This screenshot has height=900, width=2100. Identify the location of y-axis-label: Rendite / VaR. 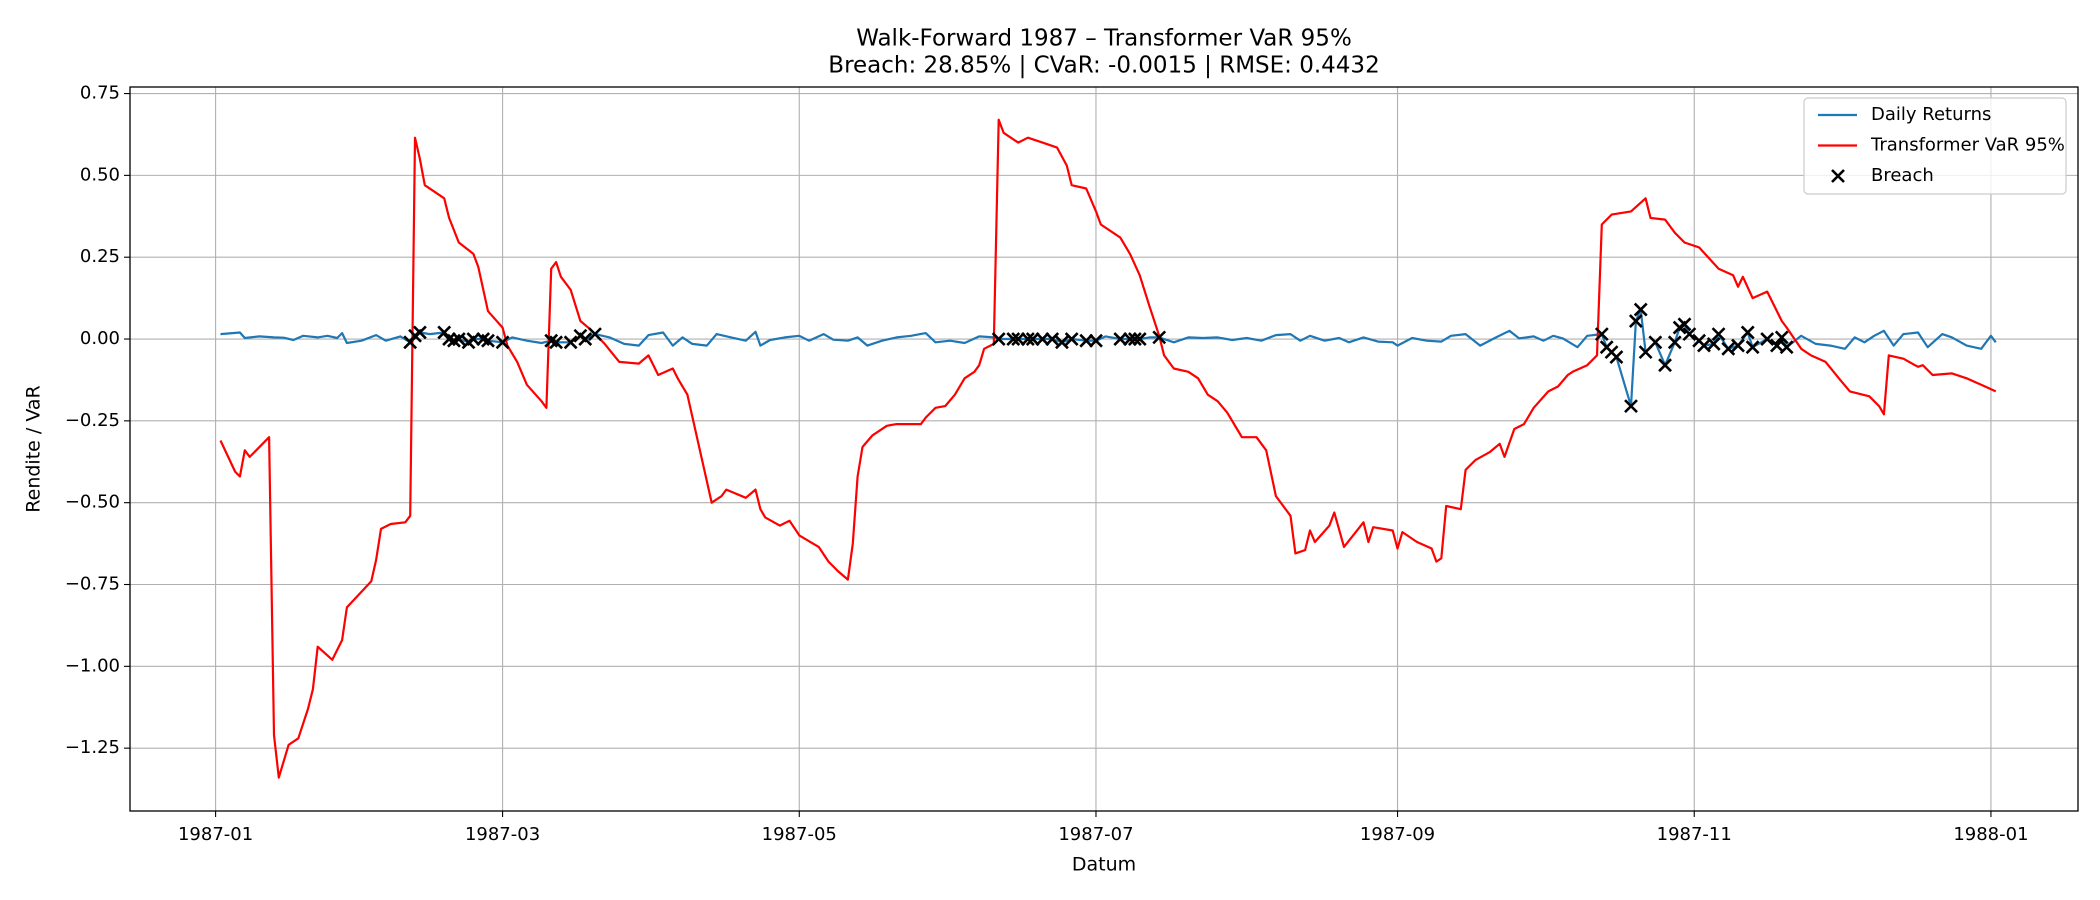
(34, 448).